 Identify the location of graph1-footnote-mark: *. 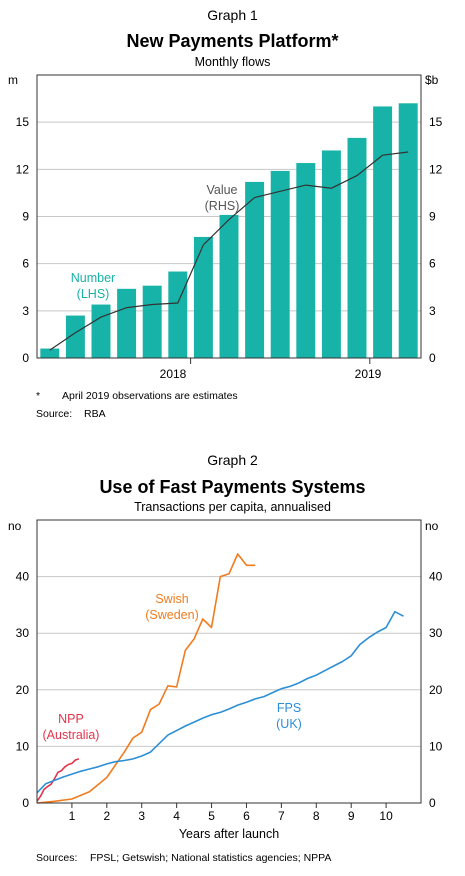
(38, 396).